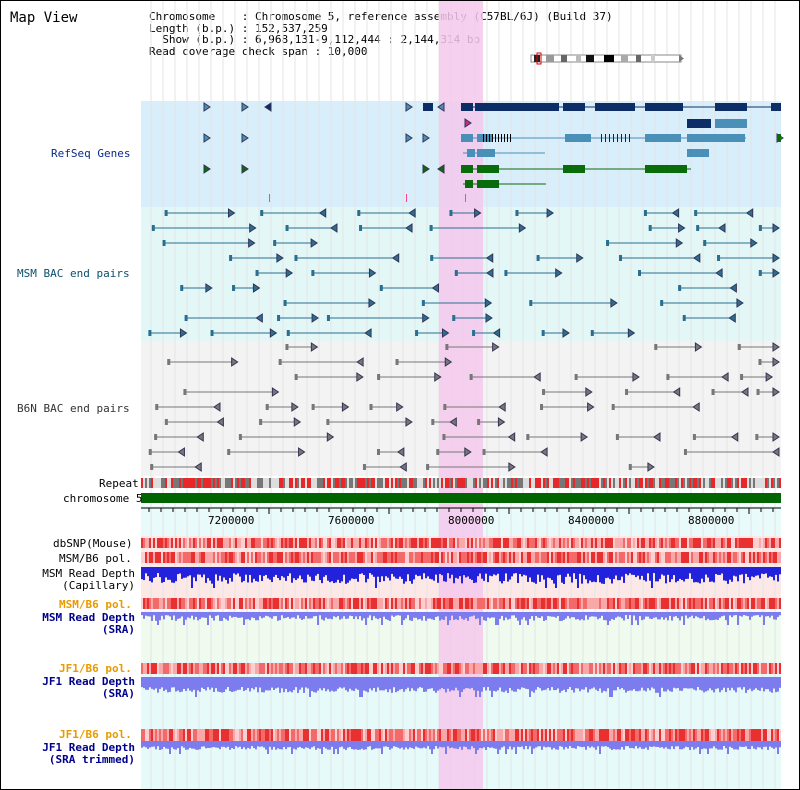  Describe the element at coordinates (88, 573) in the screenshot. I see `msm-depth-capillary-line1: MSM Read Depth` at that location.